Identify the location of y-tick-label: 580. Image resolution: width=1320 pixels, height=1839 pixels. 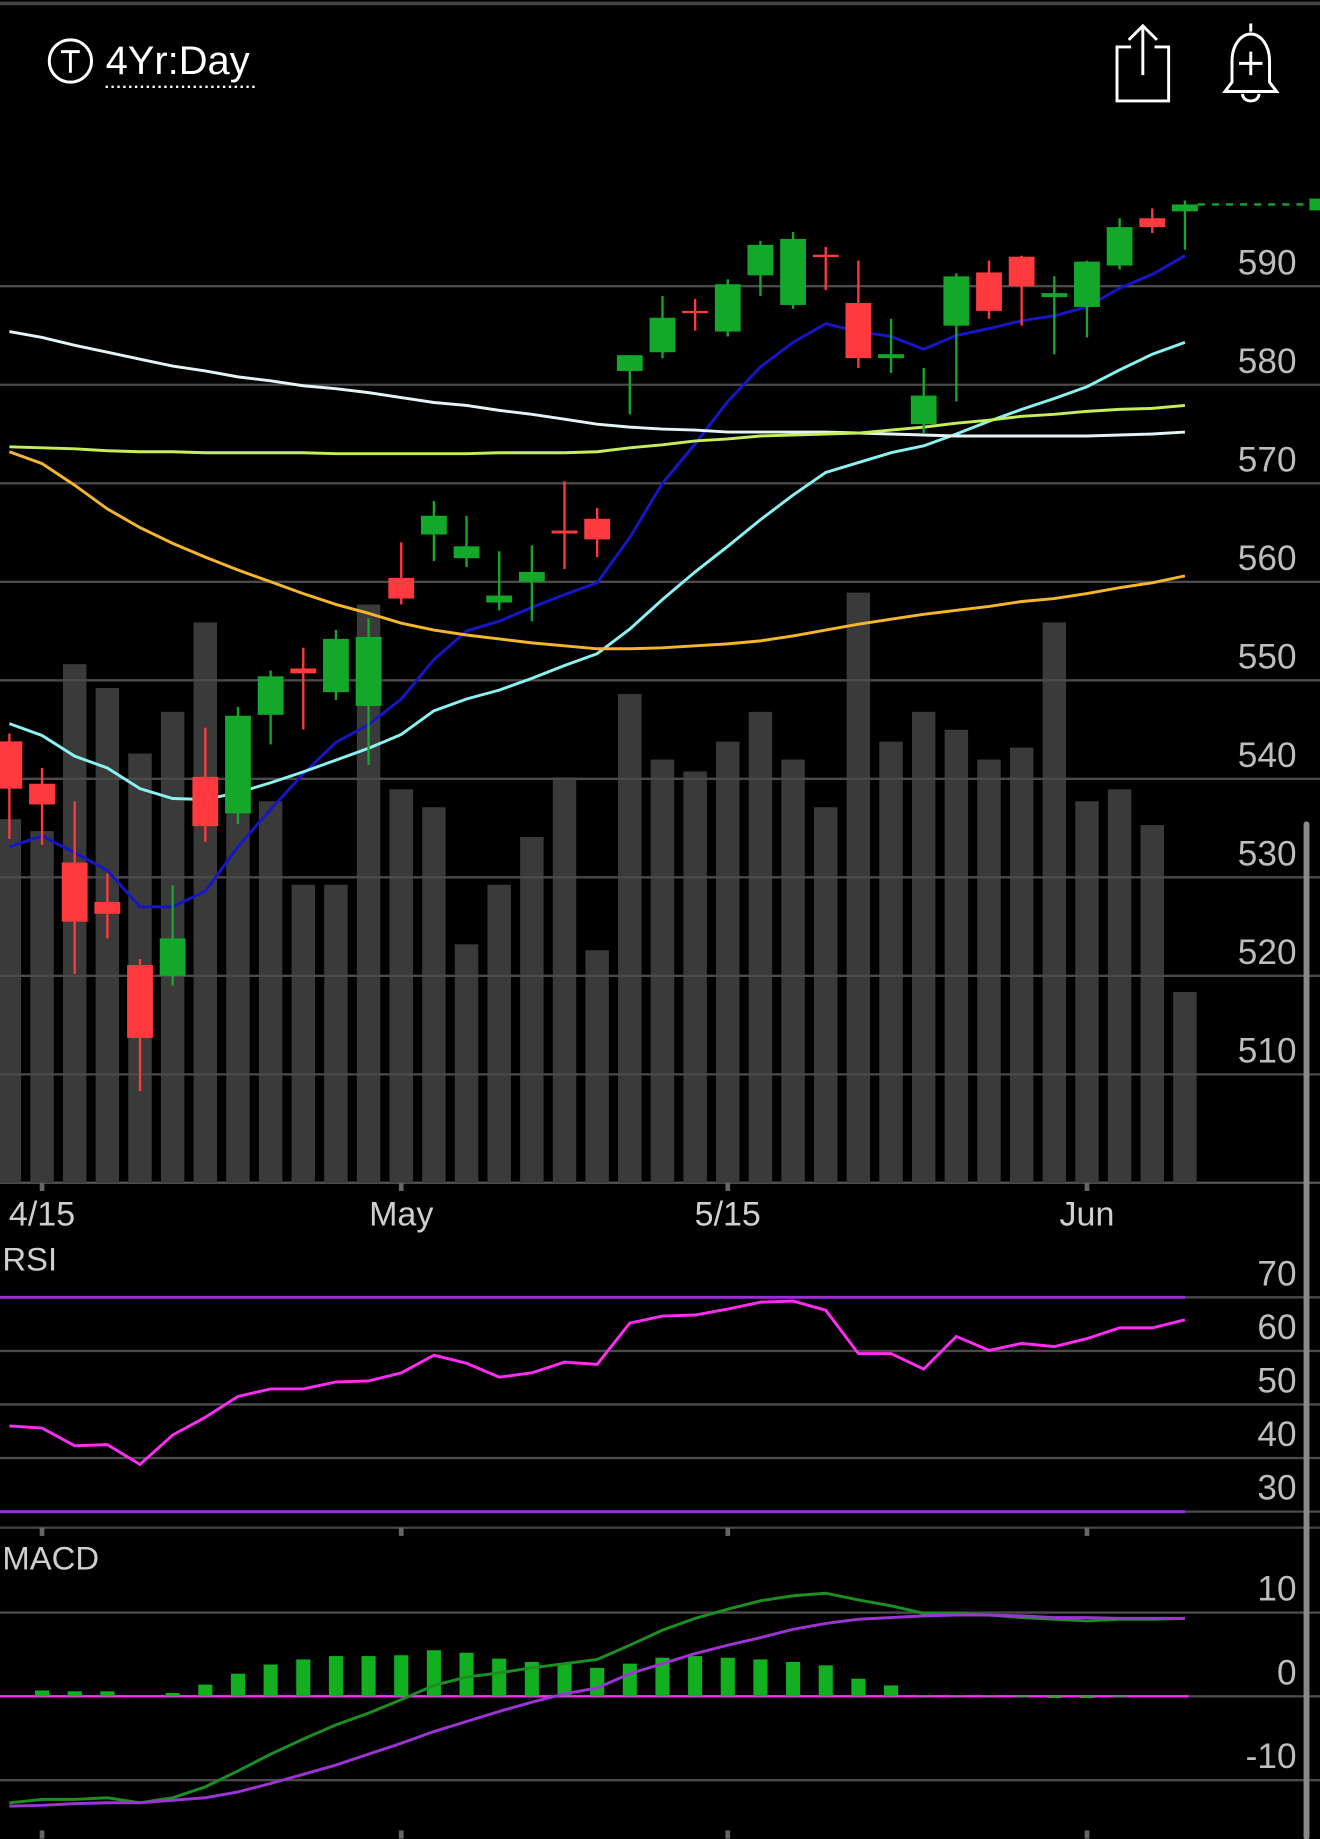
(1267, 361).